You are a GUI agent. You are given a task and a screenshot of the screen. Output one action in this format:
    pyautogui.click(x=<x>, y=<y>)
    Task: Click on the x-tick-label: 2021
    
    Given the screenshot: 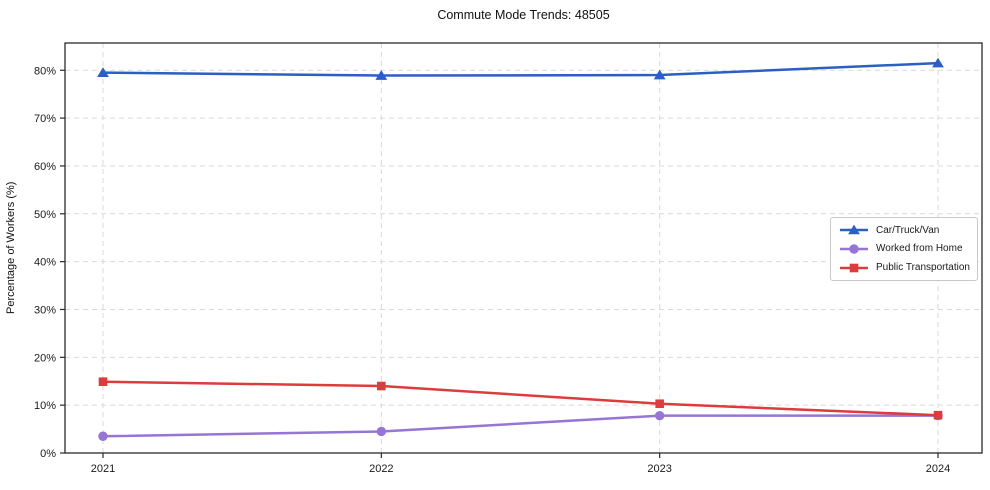 What is the action you would take?
    pyautogui.click(x=103, y=469)
    